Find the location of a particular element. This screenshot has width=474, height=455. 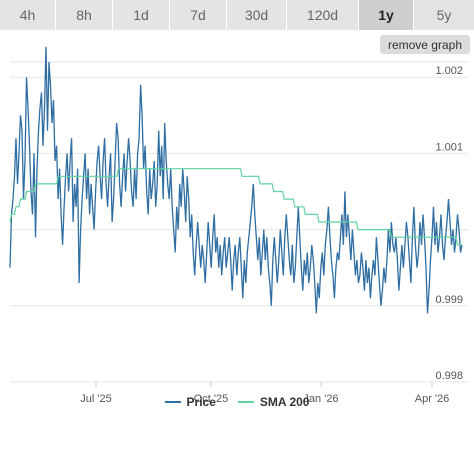

x-axis-labels: Jul '25 Oct '25 Jan '26 Apr '26 is located at coordinates (264, 399).